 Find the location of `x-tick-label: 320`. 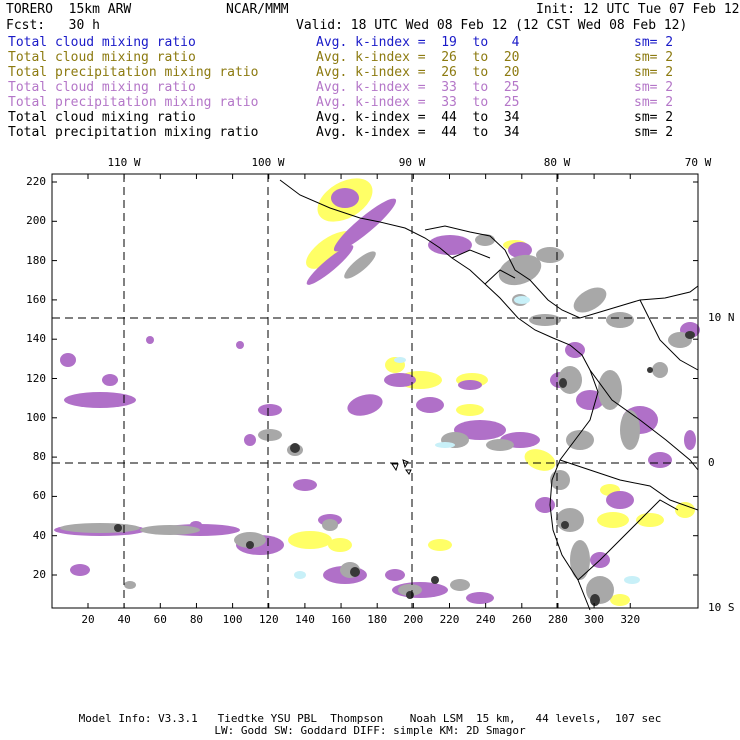

x-tick-label: 320 is located at coordinates (630, 619).